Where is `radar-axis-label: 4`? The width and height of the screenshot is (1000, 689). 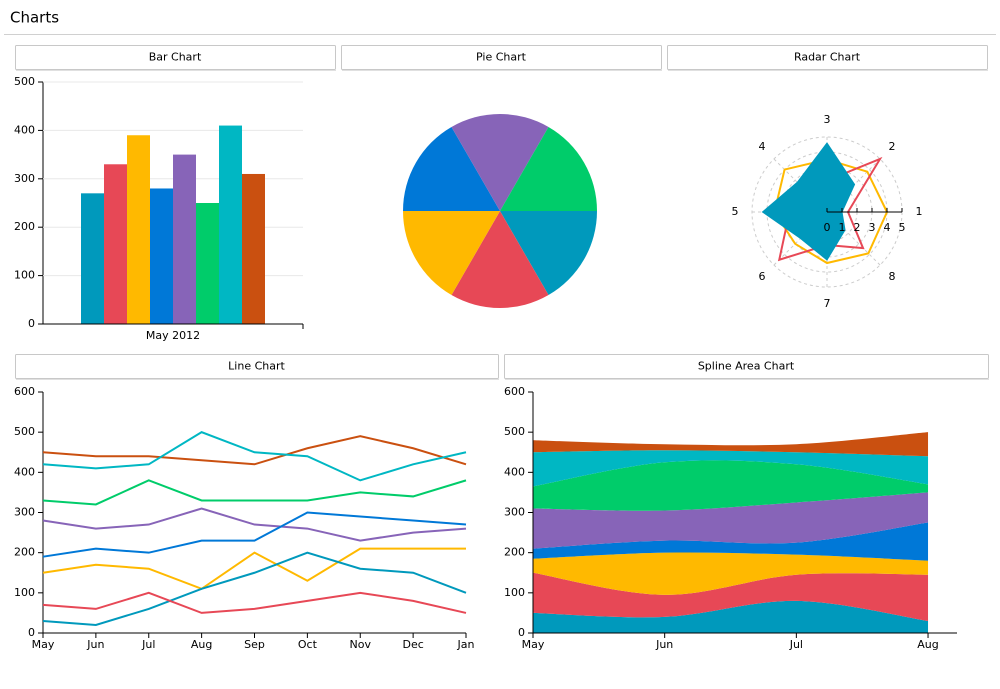
radar-axis-label: 4 is located at coordinates (761, 146).